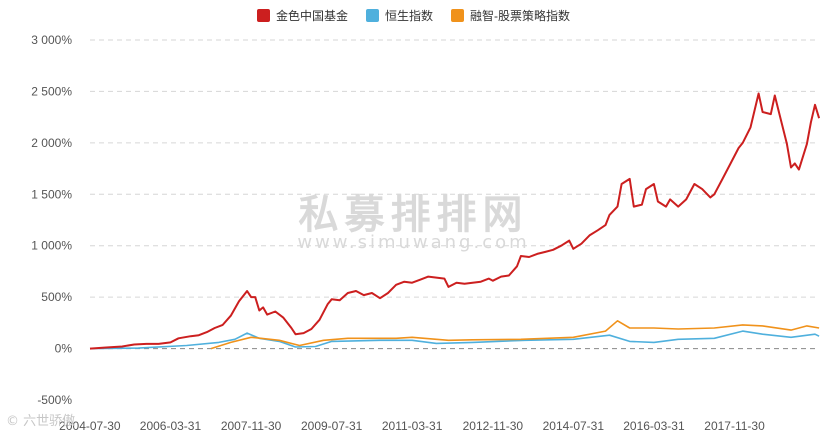  Describe the element at coordinates (51, 246) in the screenshot. I see `y-tick-label: 1 000%` at that location.